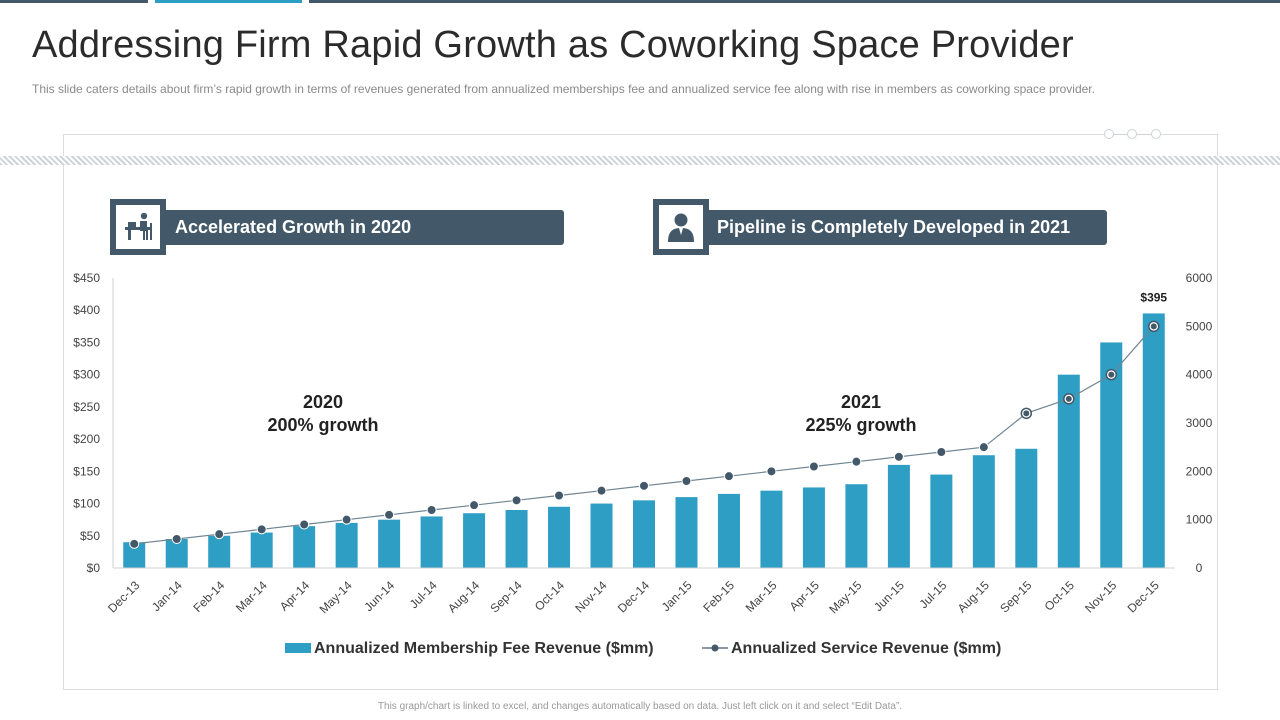 This screenshot has width=1280, height=720. Describe the element at coordinates (805, 596) in the screenshot. I see `x-tick-label: Apr-15` at that location.